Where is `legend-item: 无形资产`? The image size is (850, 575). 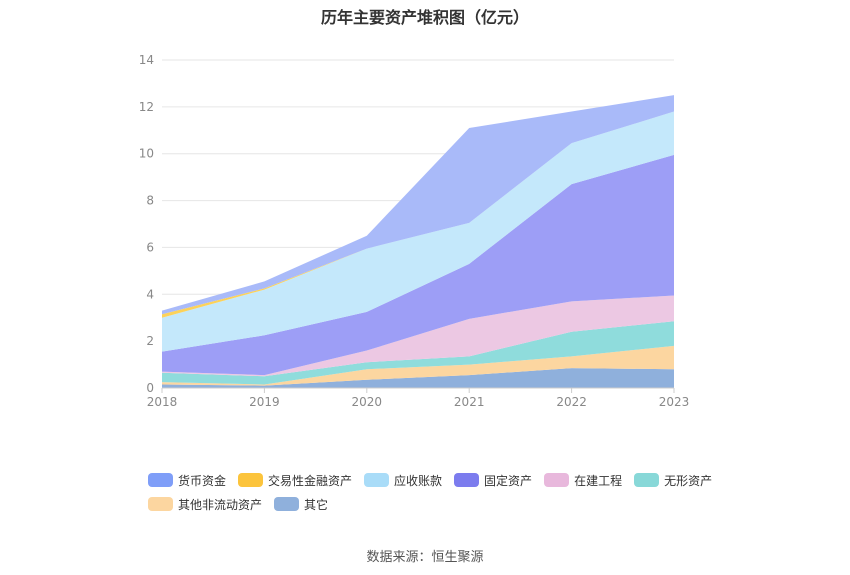 legend-item: 无形资产 is located at coordinates (673, 480).